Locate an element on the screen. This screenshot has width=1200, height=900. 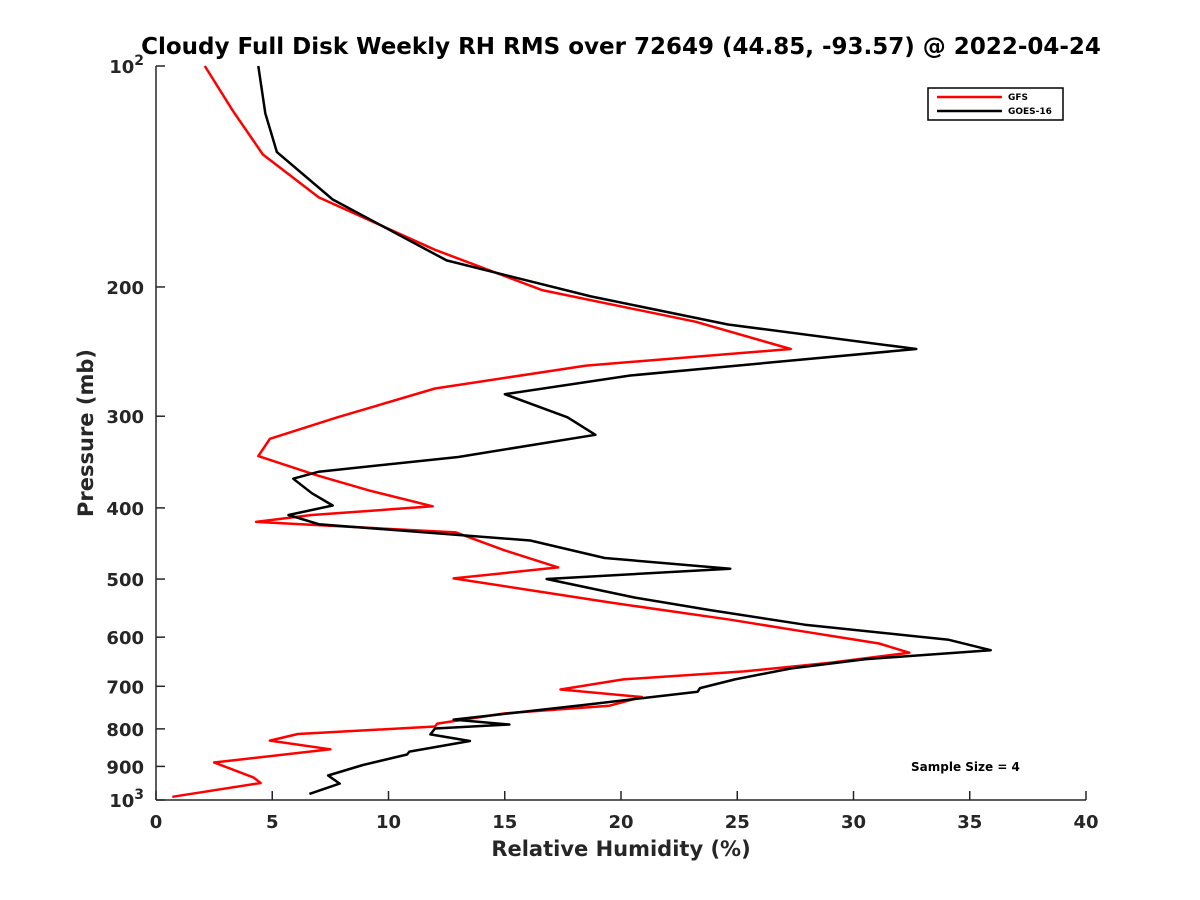
y-tick-label: 700 is located at coordinates (125, 687).